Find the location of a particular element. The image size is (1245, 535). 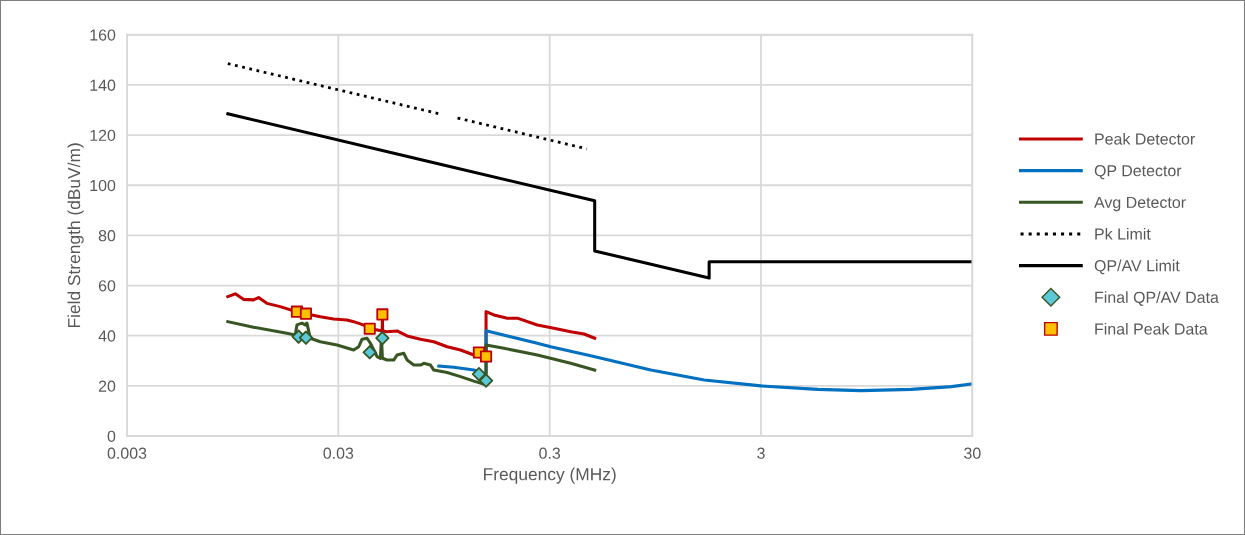

x-tick-label: 30 is located at coordinates (972, 453).